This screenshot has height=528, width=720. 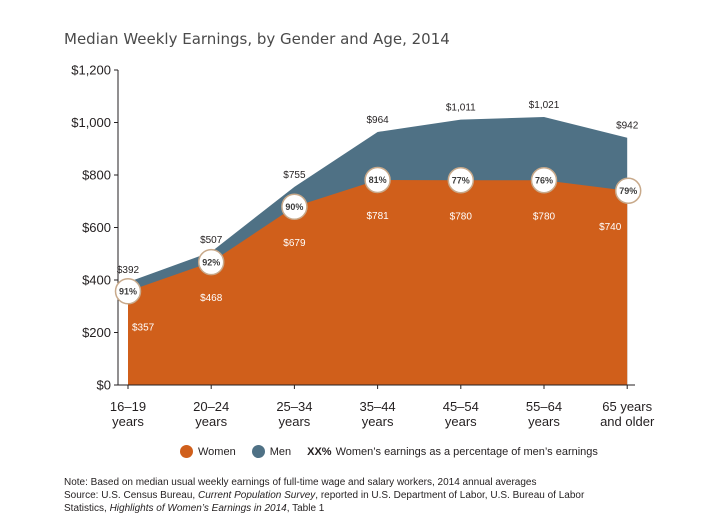 I want to click on source-text-2-cont: , Table 1, so click(x=305, y=508).